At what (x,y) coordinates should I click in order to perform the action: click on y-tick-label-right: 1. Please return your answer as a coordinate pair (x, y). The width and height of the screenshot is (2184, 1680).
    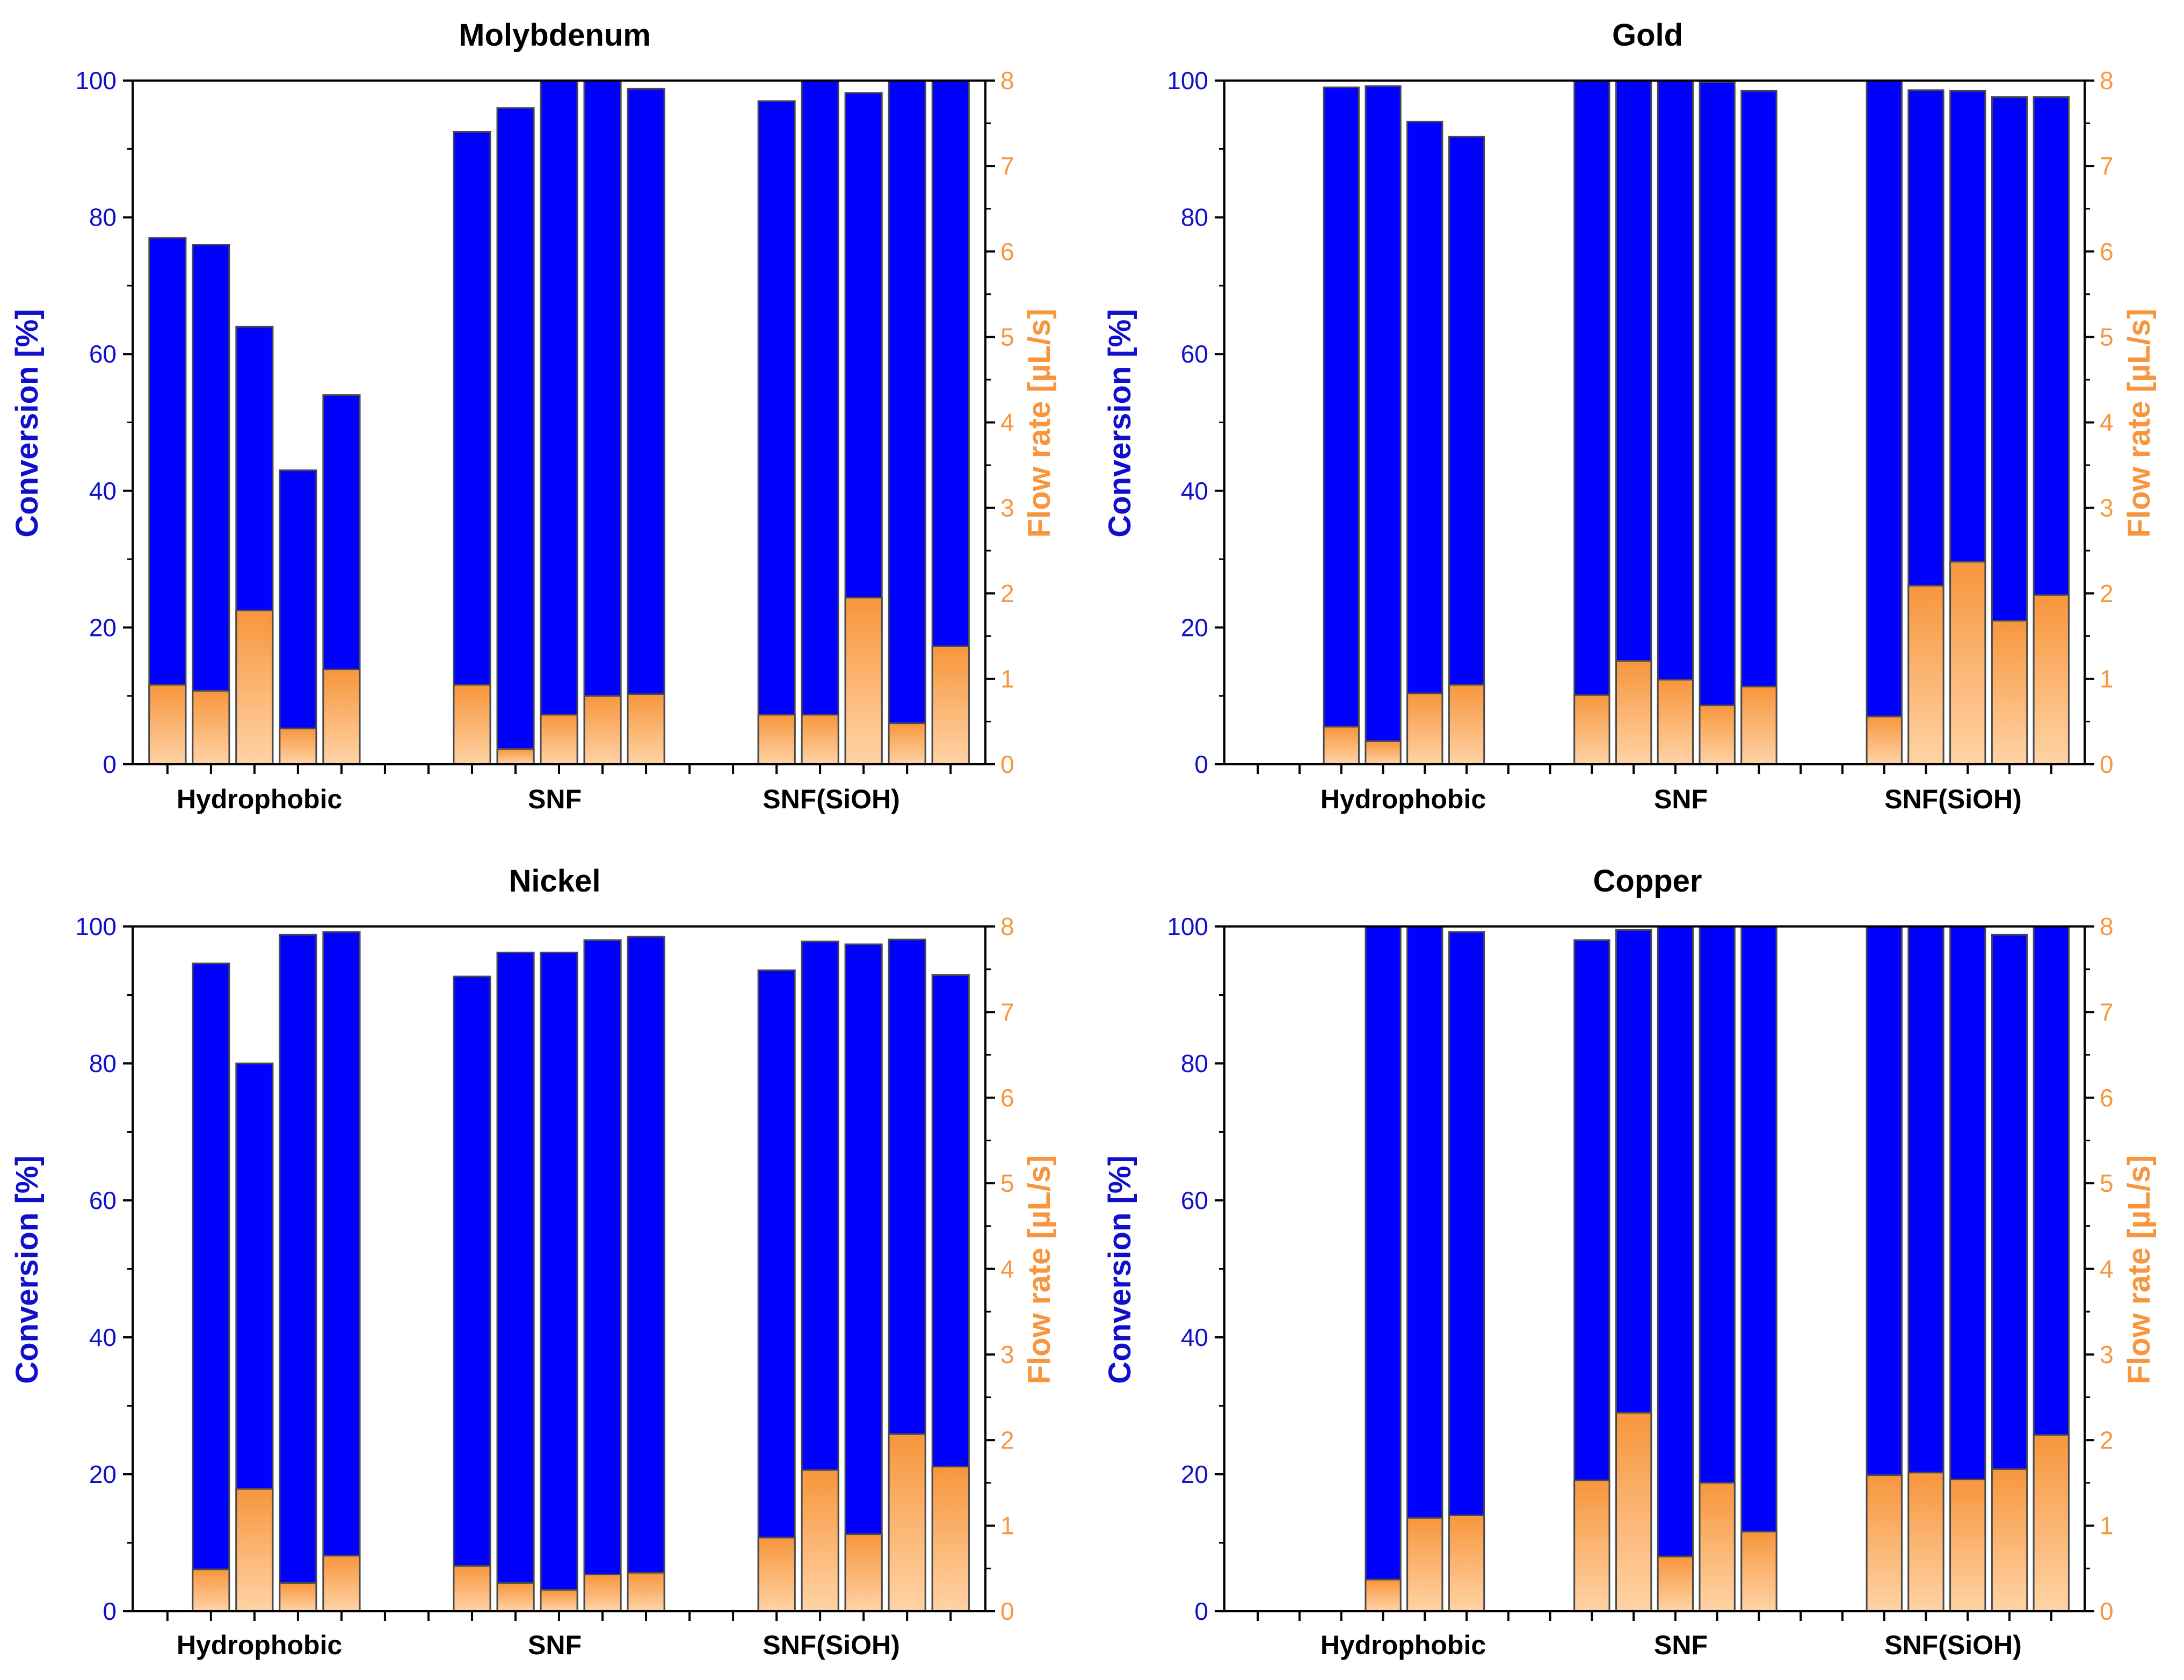
    Looking at the image, I should click on (2107, 1526).